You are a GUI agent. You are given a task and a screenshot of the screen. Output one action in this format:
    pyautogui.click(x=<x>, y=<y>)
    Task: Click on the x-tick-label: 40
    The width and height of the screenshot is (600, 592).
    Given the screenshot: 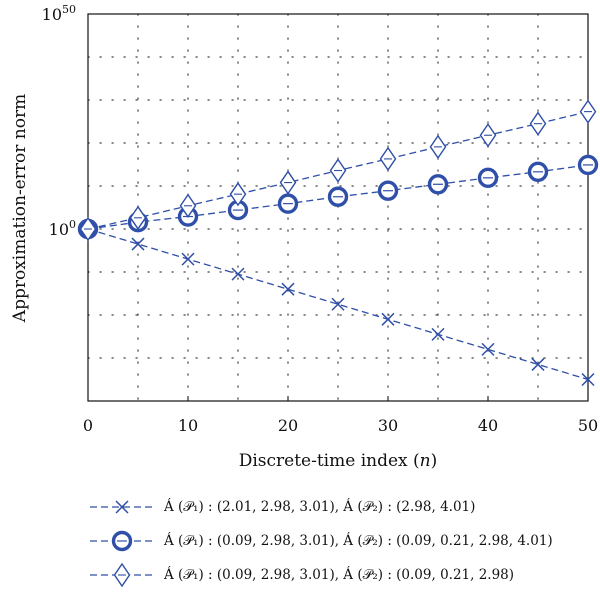 What is the action you would take?
    pyautogui.click(x=488, y=425)
    